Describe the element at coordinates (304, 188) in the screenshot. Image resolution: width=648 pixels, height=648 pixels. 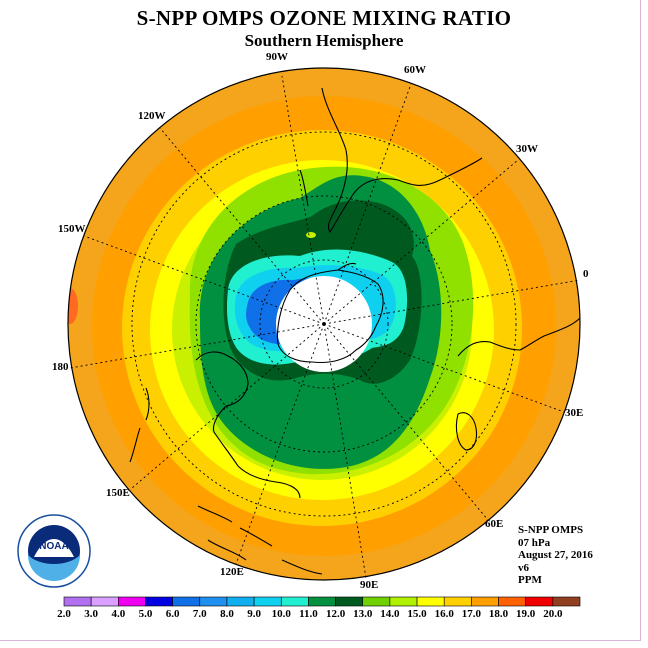
I see `south-america-lower` at that location.